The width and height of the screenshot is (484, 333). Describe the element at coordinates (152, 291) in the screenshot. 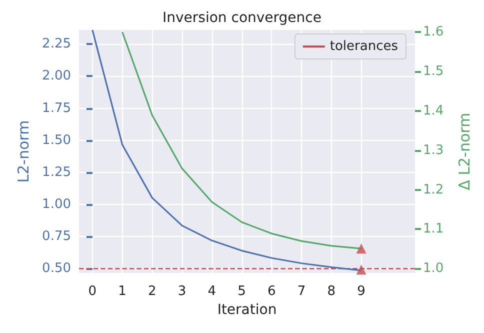

I see `x-tick-label: 2` at that location.